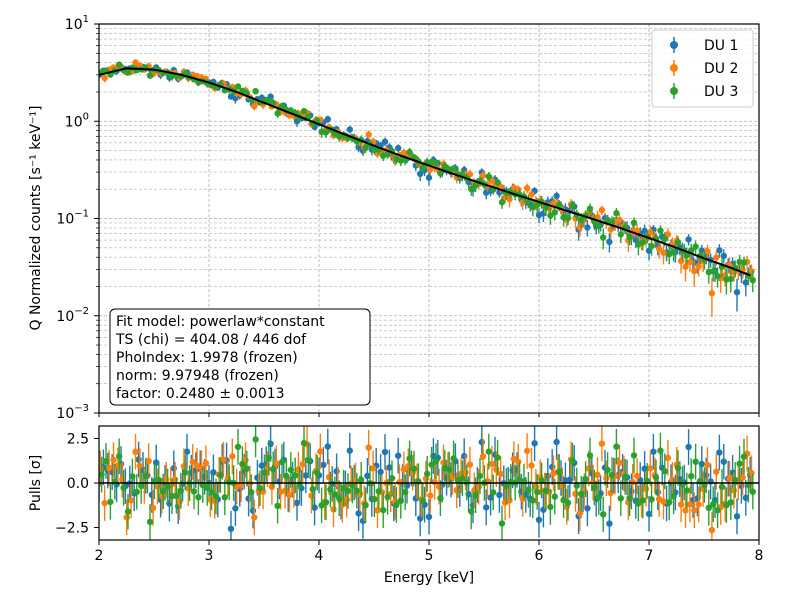  I want to click on legend-label-du1: DU 1, so click(721, 46).